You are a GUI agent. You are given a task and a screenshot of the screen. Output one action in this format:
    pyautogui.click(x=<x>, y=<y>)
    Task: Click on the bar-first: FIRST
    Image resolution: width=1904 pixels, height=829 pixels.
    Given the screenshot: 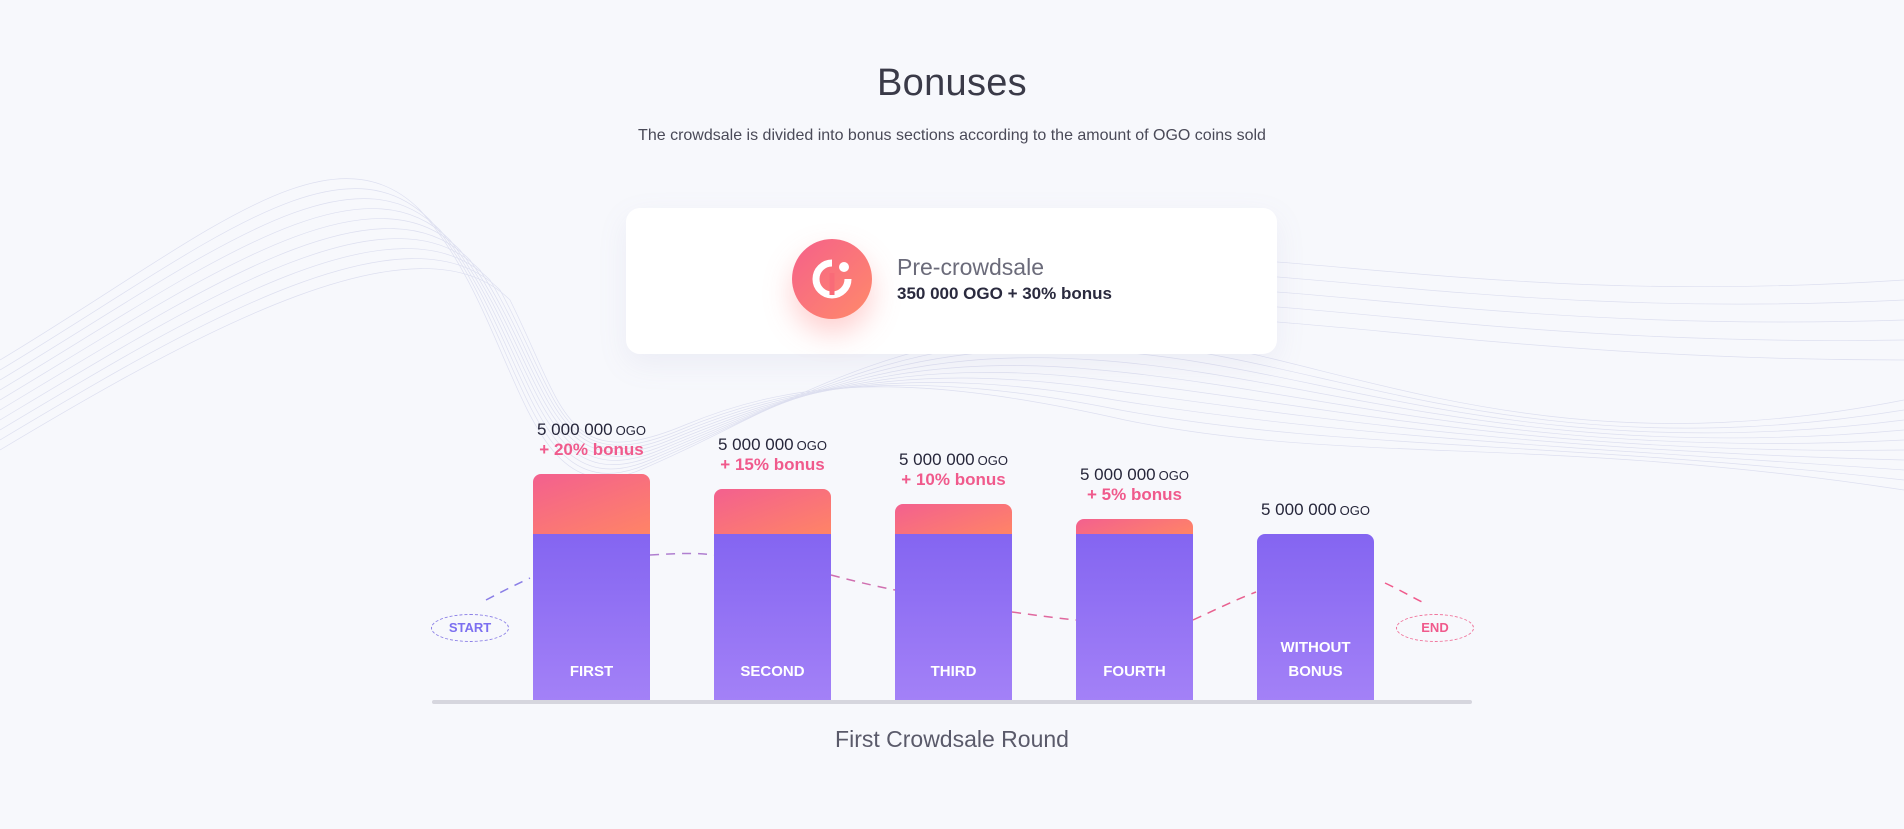 What is the action you would take?
    pyautogui.click(x=591, y=587)
    